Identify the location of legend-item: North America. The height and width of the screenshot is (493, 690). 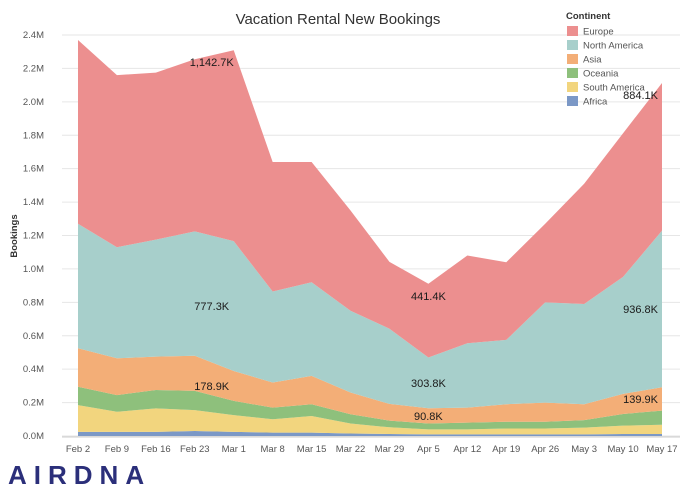
(613, 46).